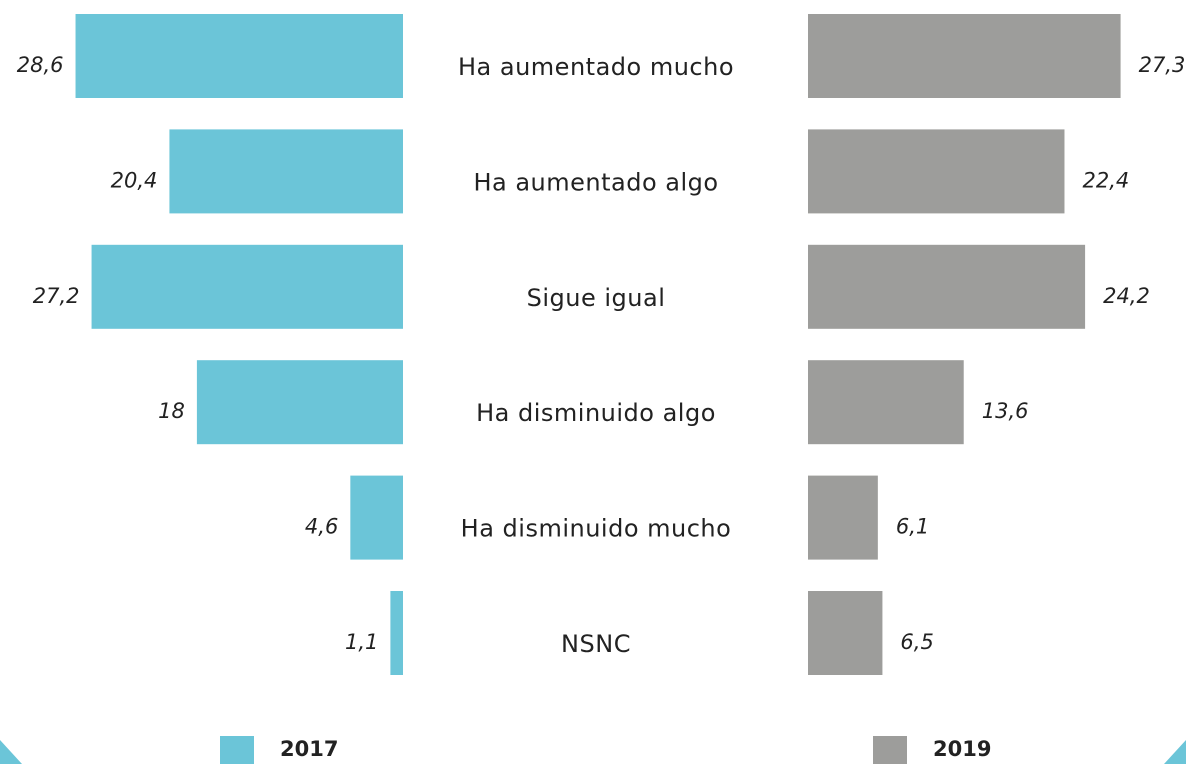 The image size is (1186, 764). I want to click on value-label: 18, so click(171, 411).